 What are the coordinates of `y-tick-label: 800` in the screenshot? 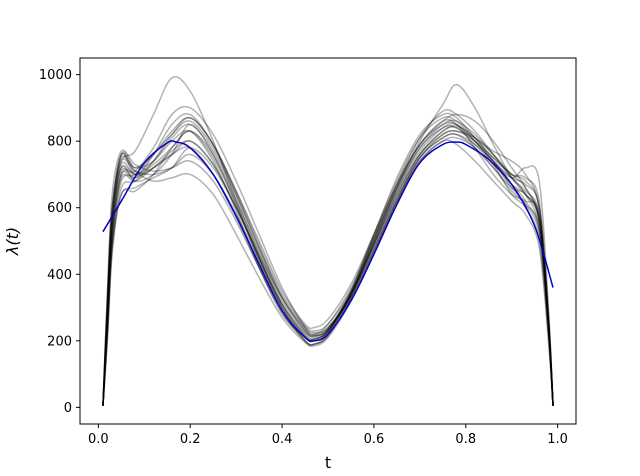 It's located at (59, 142).